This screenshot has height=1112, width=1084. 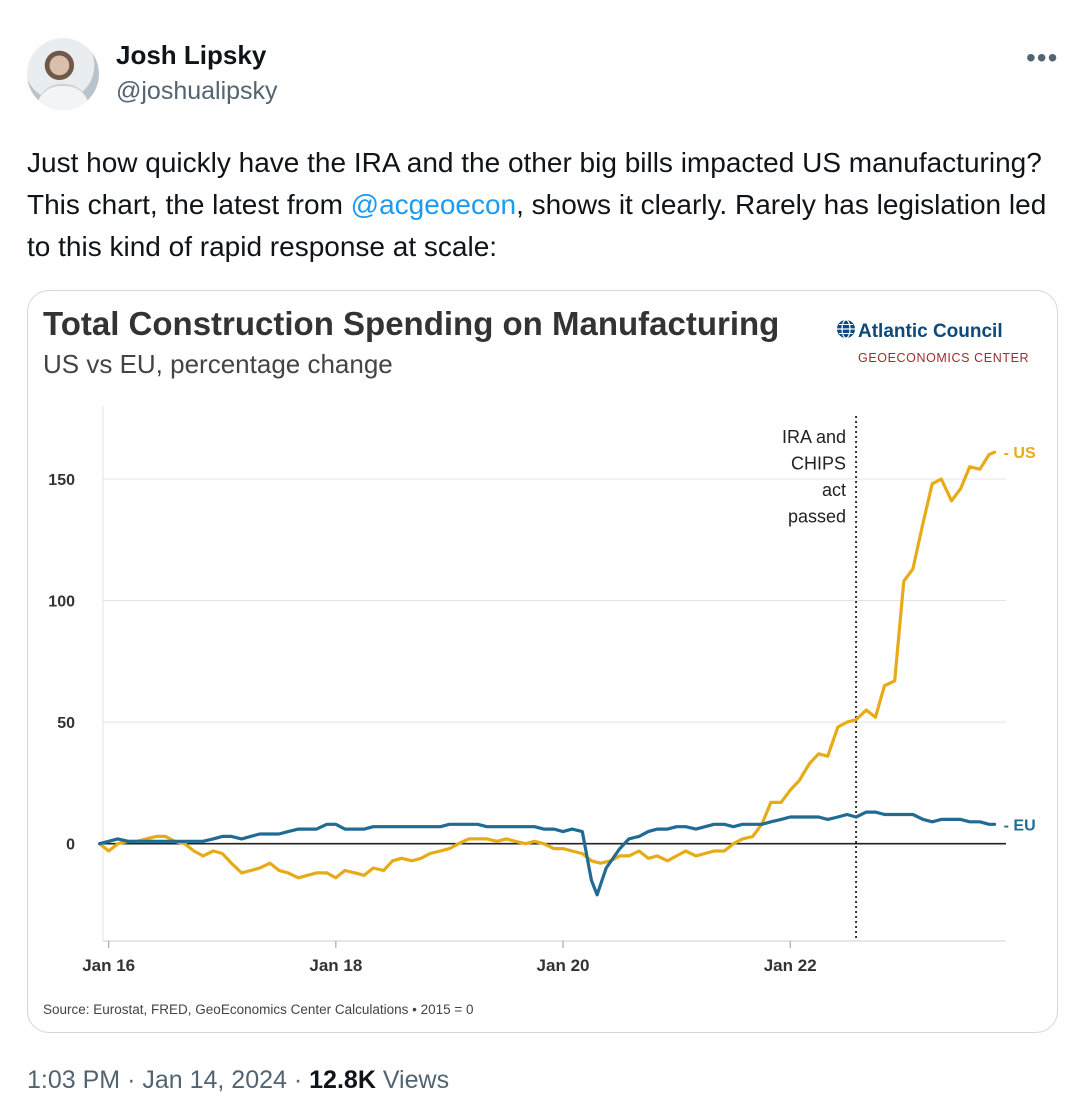 I want to click on brand-name: Atlantic Council, so click(x=930, y=331).